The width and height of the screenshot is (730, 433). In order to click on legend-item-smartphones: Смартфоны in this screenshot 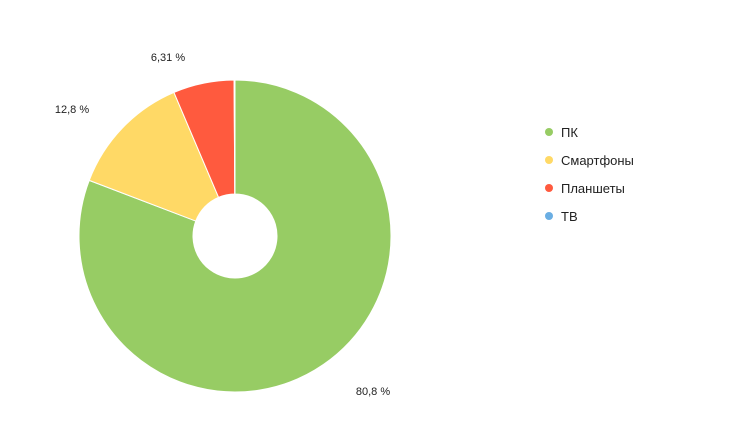, I will do `click(589, 160)`.